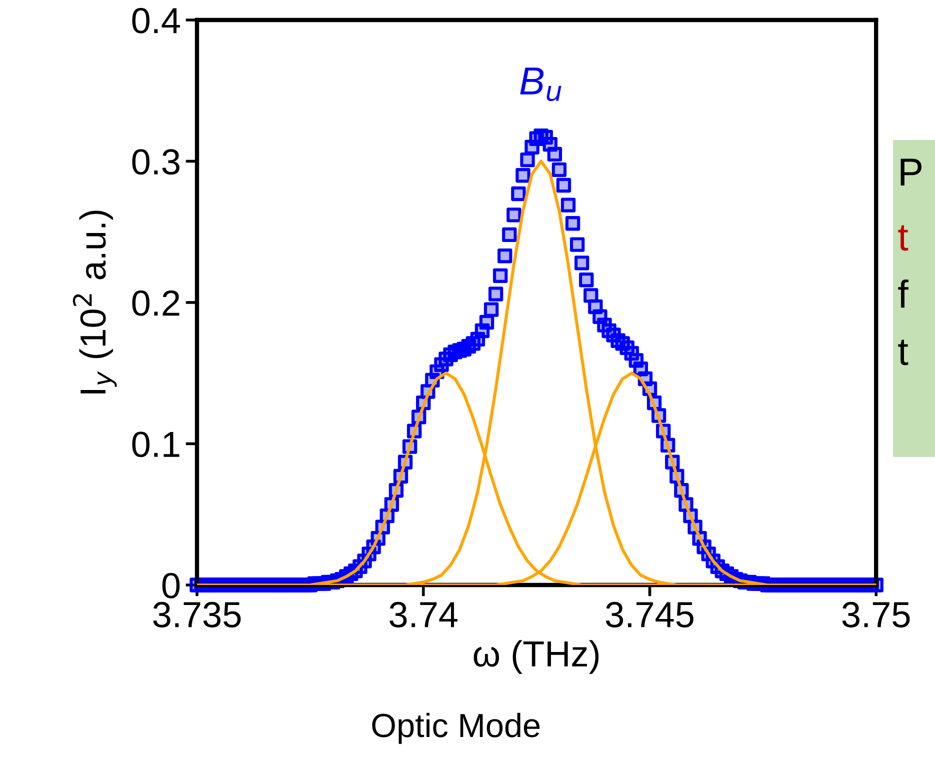  I want to click on x-tick-label: 3.735, so click(197, 615).